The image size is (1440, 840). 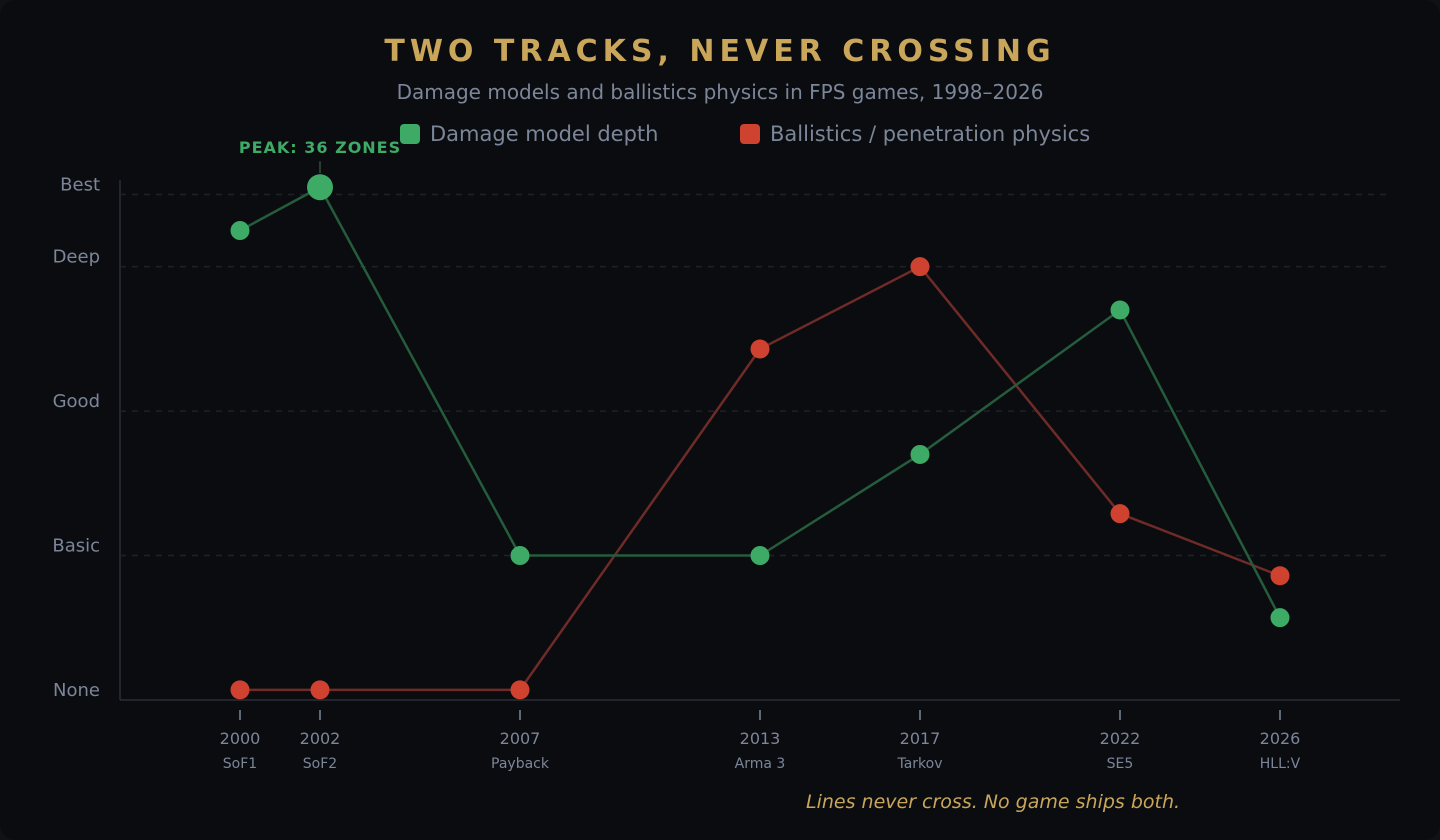 I want to click on x-tick-year-2013: 2013, so click(x=760, y=738).